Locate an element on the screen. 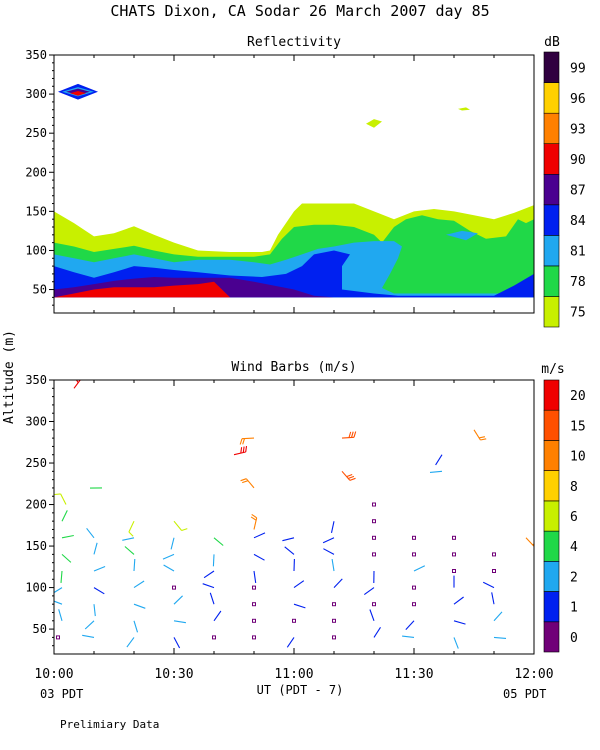  y-tick-label: 250 is located at coordinates (36, 133).